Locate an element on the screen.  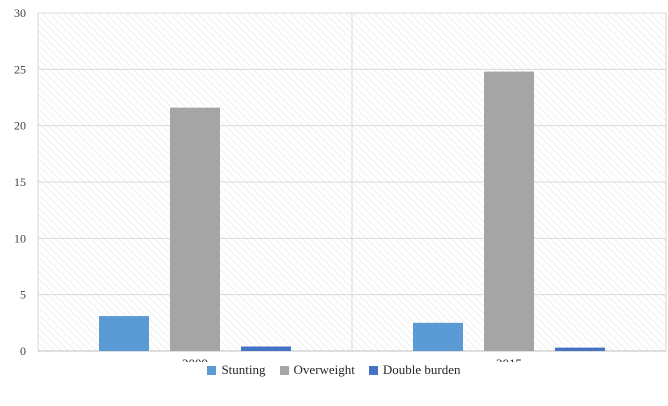
legend-swatch-stunting is located at coordinates (212, 370).